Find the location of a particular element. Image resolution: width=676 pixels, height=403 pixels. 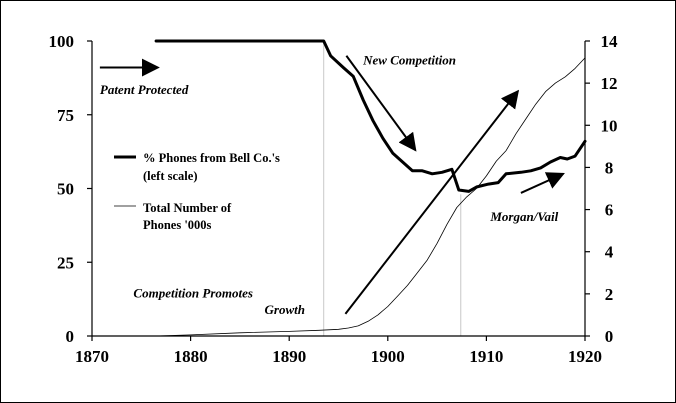

annotation-patent-protected: Patent Protected is located at coordinates (144, 89).